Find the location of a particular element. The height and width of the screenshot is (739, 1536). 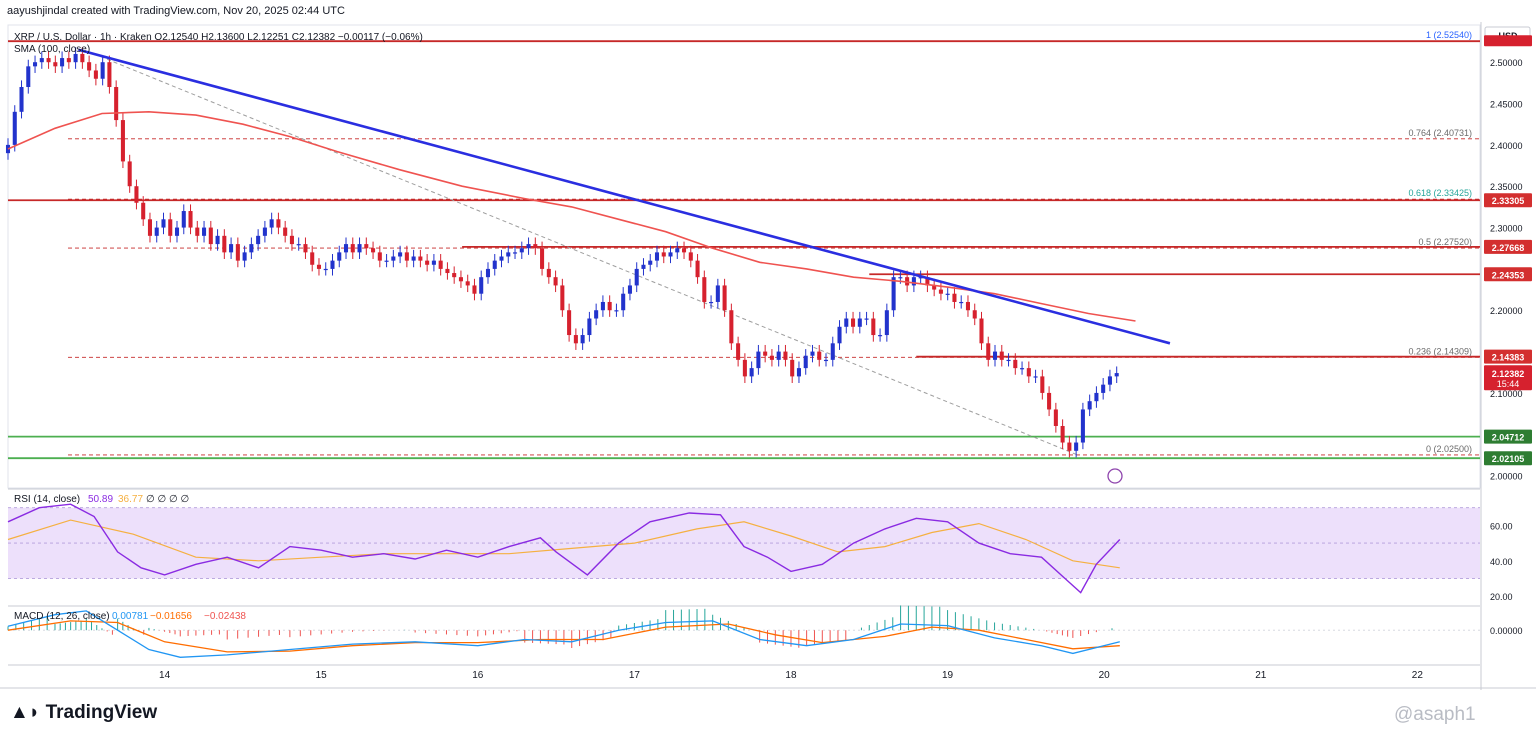

rsi-line is located at coordinates (564, 548).